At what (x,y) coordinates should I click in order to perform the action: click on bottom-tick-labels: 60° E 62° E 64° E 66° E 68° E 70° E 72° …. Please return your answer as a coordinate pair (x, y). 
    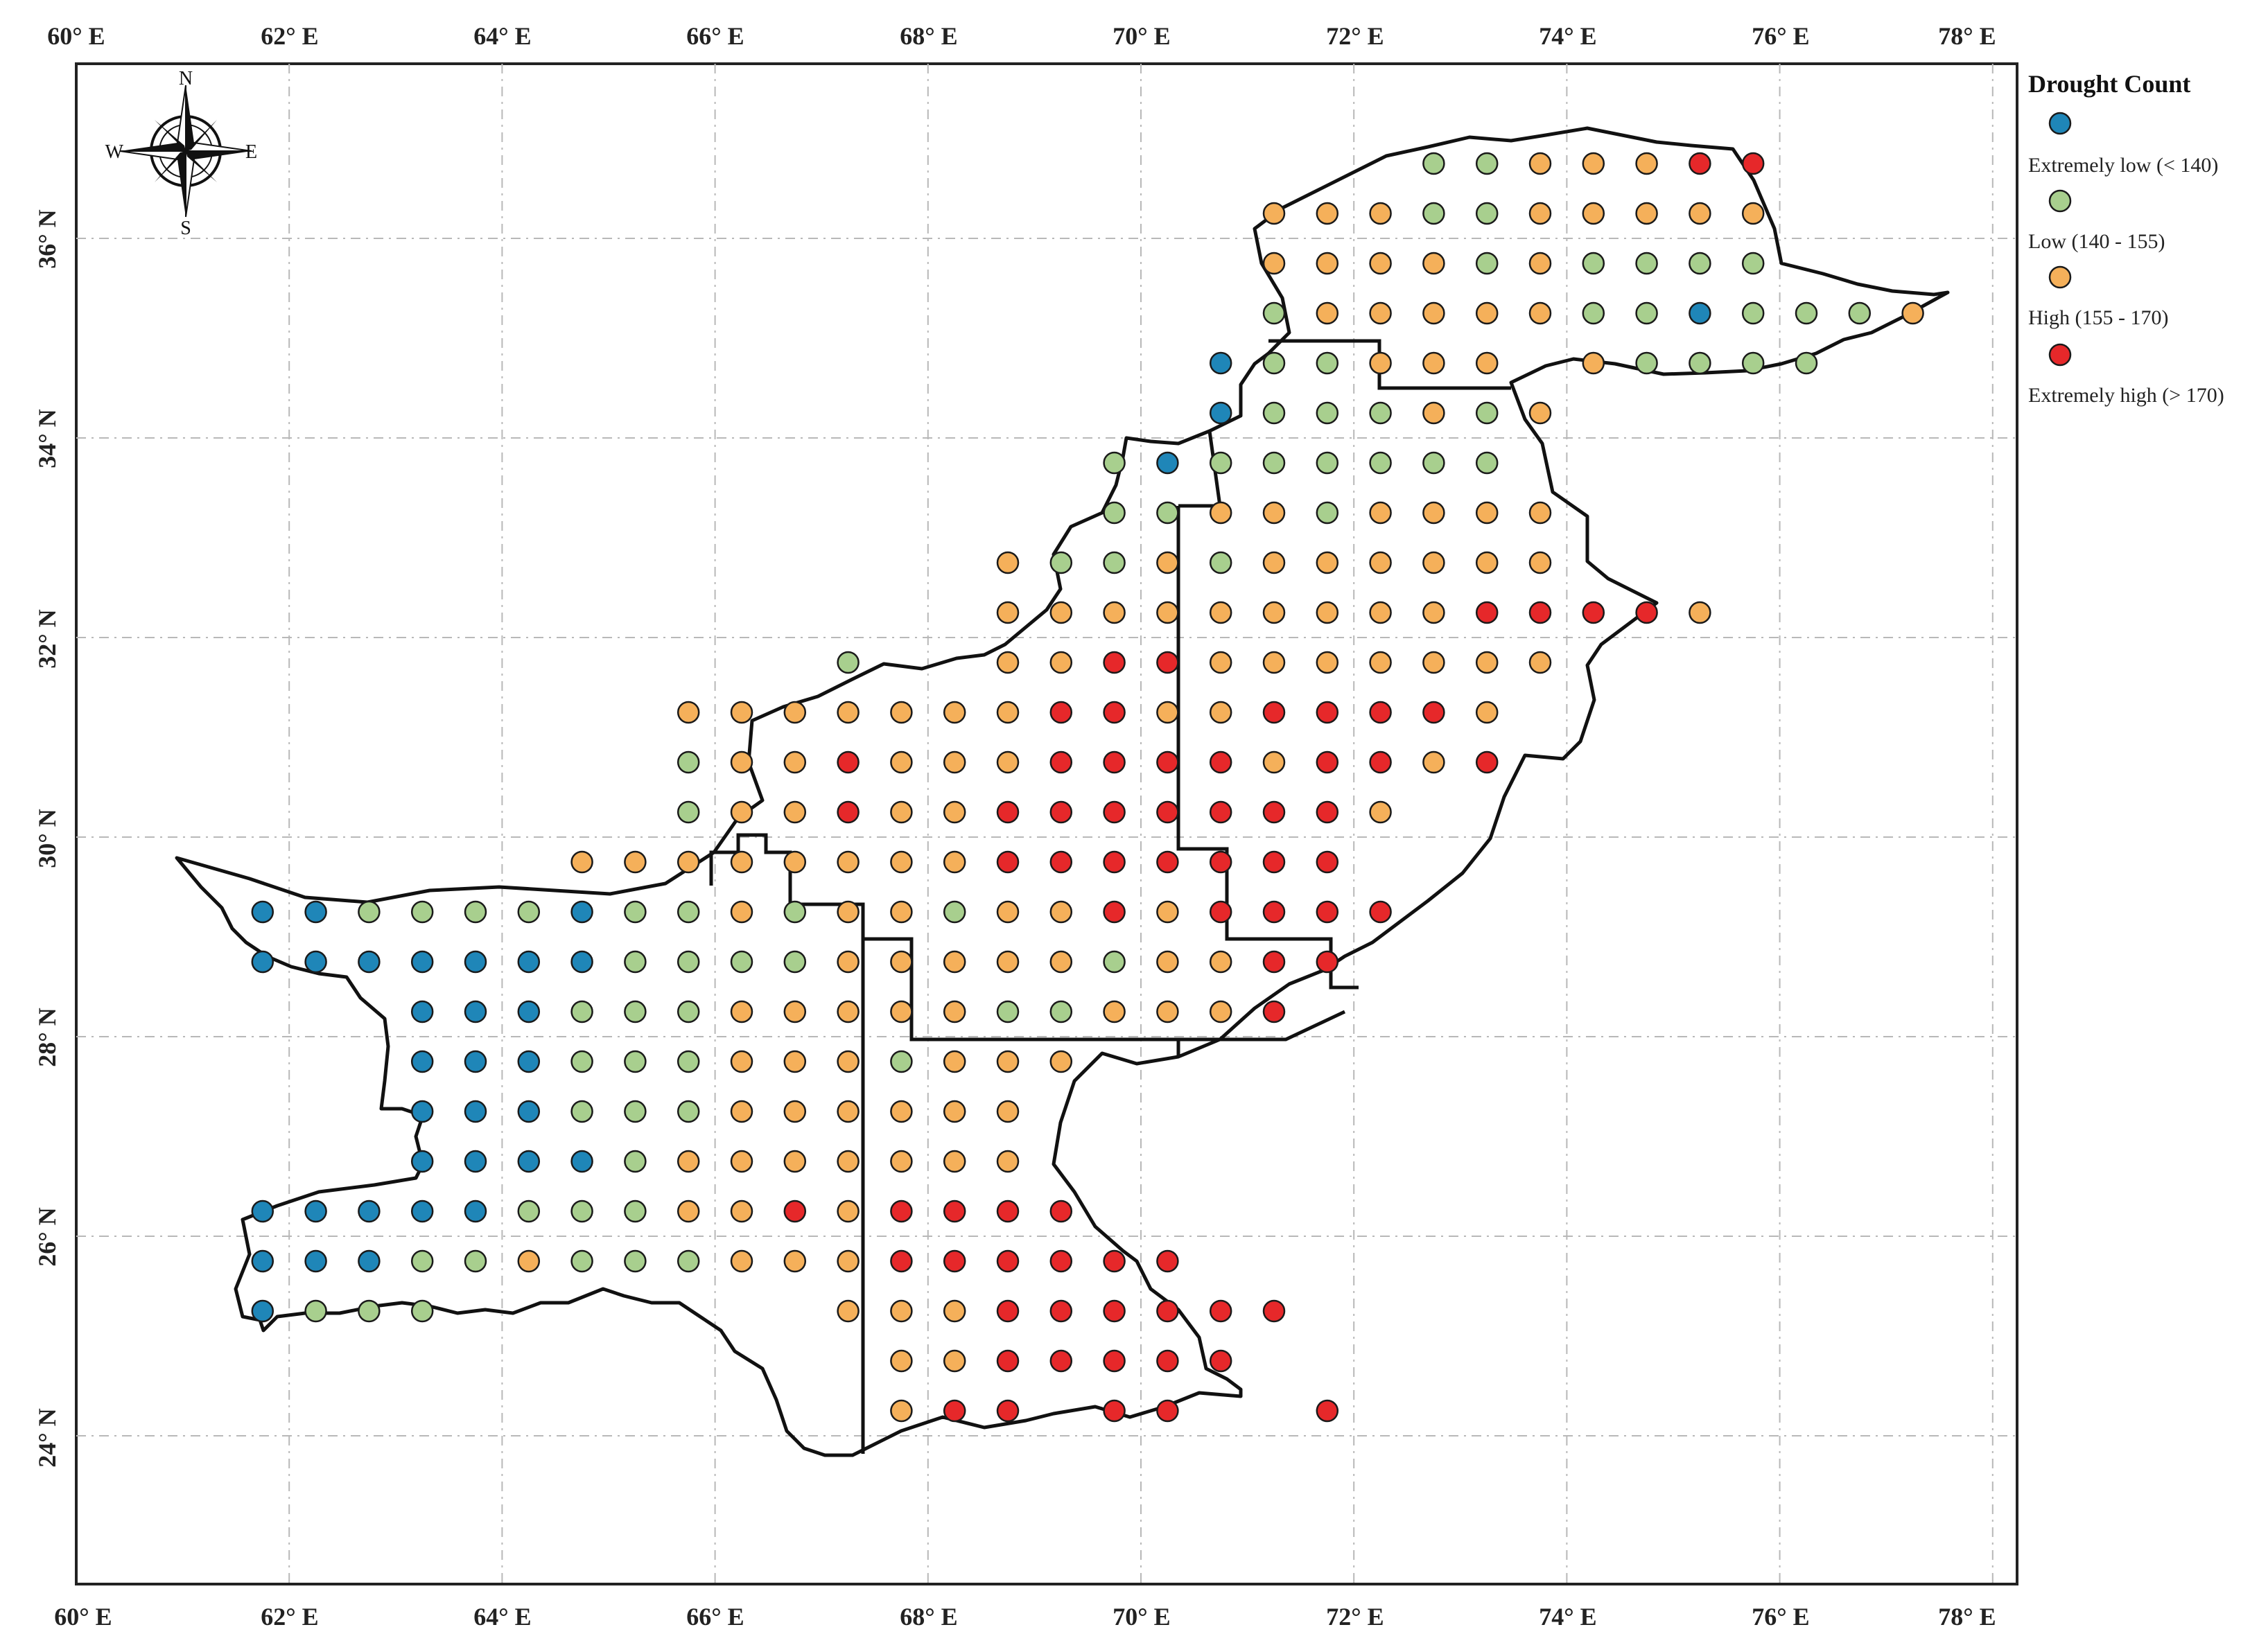
    Looking at the image, I should click on (1025, 1617).